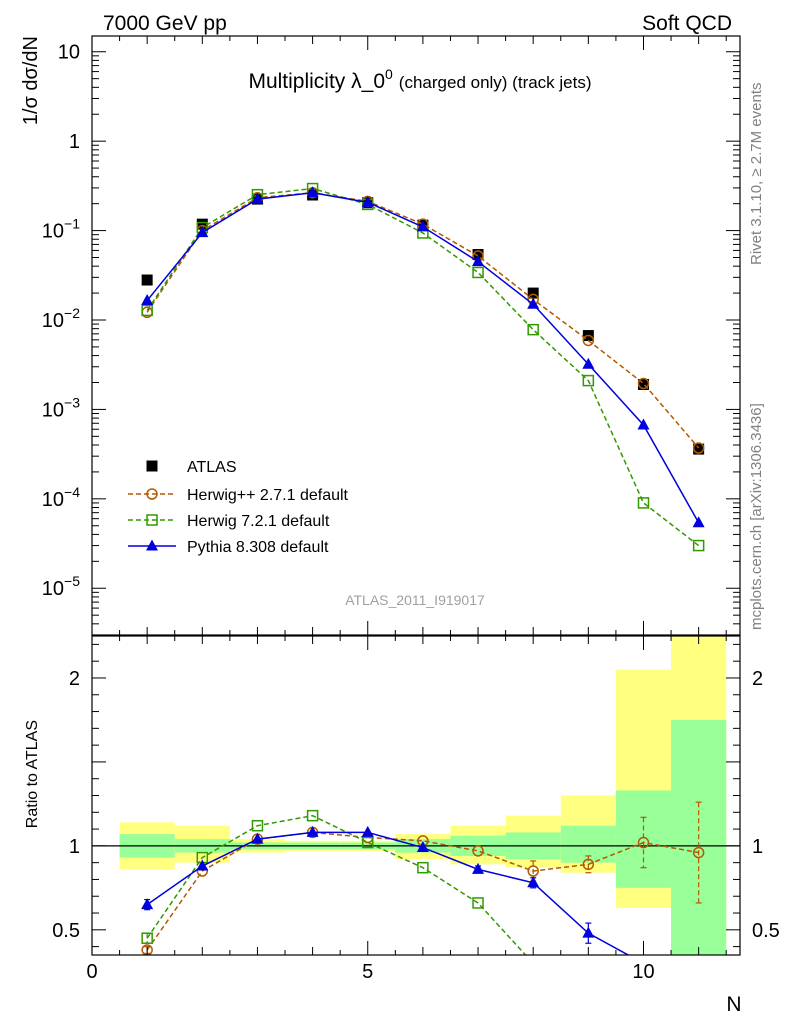 This screenshot has width=786, height=1024. I want to click on y-tick-label-bottom-right: 0.5, so click(766, 931).